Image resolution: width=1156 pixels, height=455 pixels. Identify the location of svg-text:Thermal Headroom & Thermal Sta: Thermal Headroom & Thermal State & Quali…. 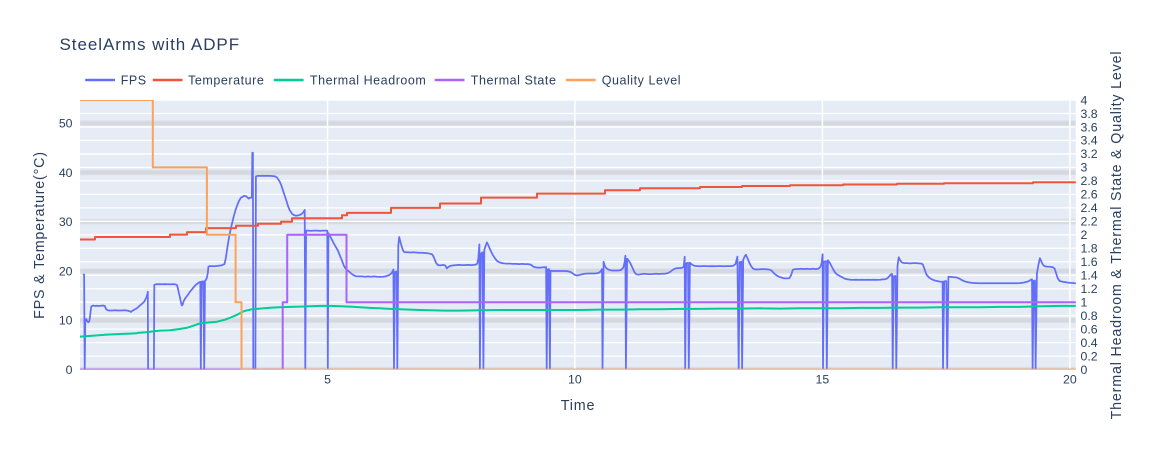
(1117, 235).